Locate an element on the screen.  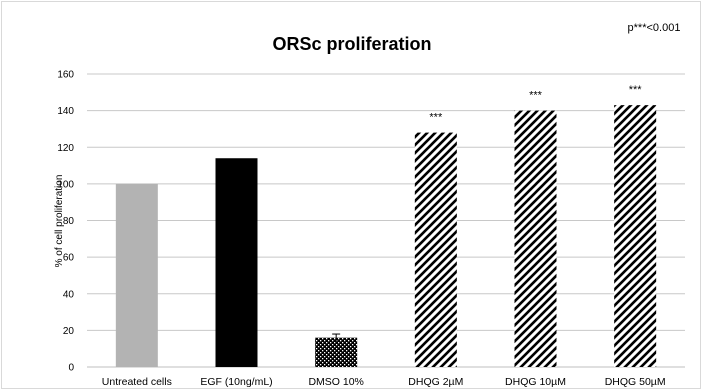
x-tick-label: EGF (10ng/mL) is located at coordinates (236, 382).